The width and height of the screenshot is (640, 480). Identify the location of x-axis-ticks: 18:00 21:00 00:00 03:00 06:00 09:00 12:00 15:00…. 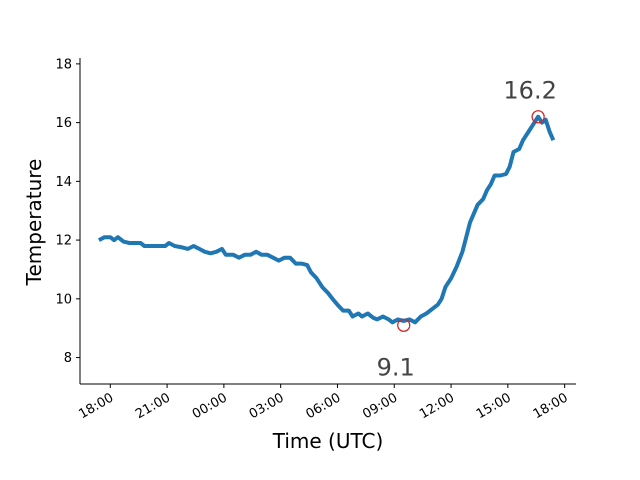
(323, 403).